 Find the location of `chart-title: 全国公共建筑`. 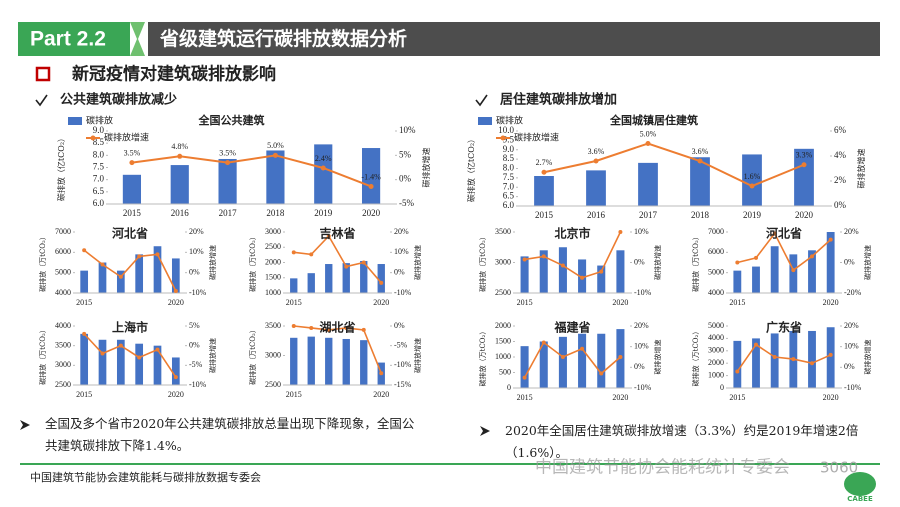

chart-title: 全国公共建筑 is located at coordinates (231, 120).